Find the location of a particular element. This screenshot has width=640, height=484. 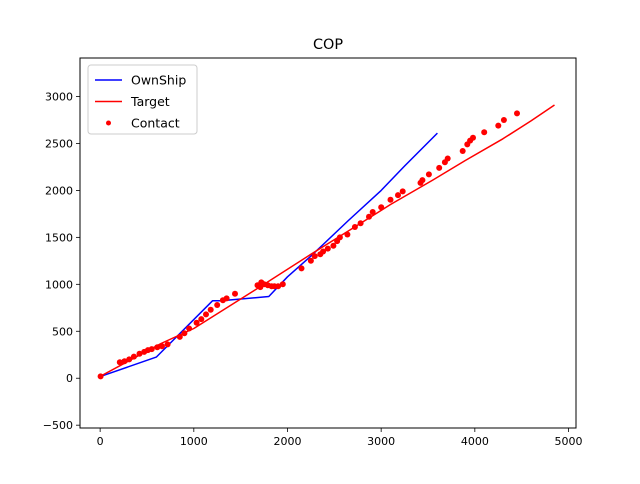

x-tick-label: 1000 is located at coordinates (194, 441).